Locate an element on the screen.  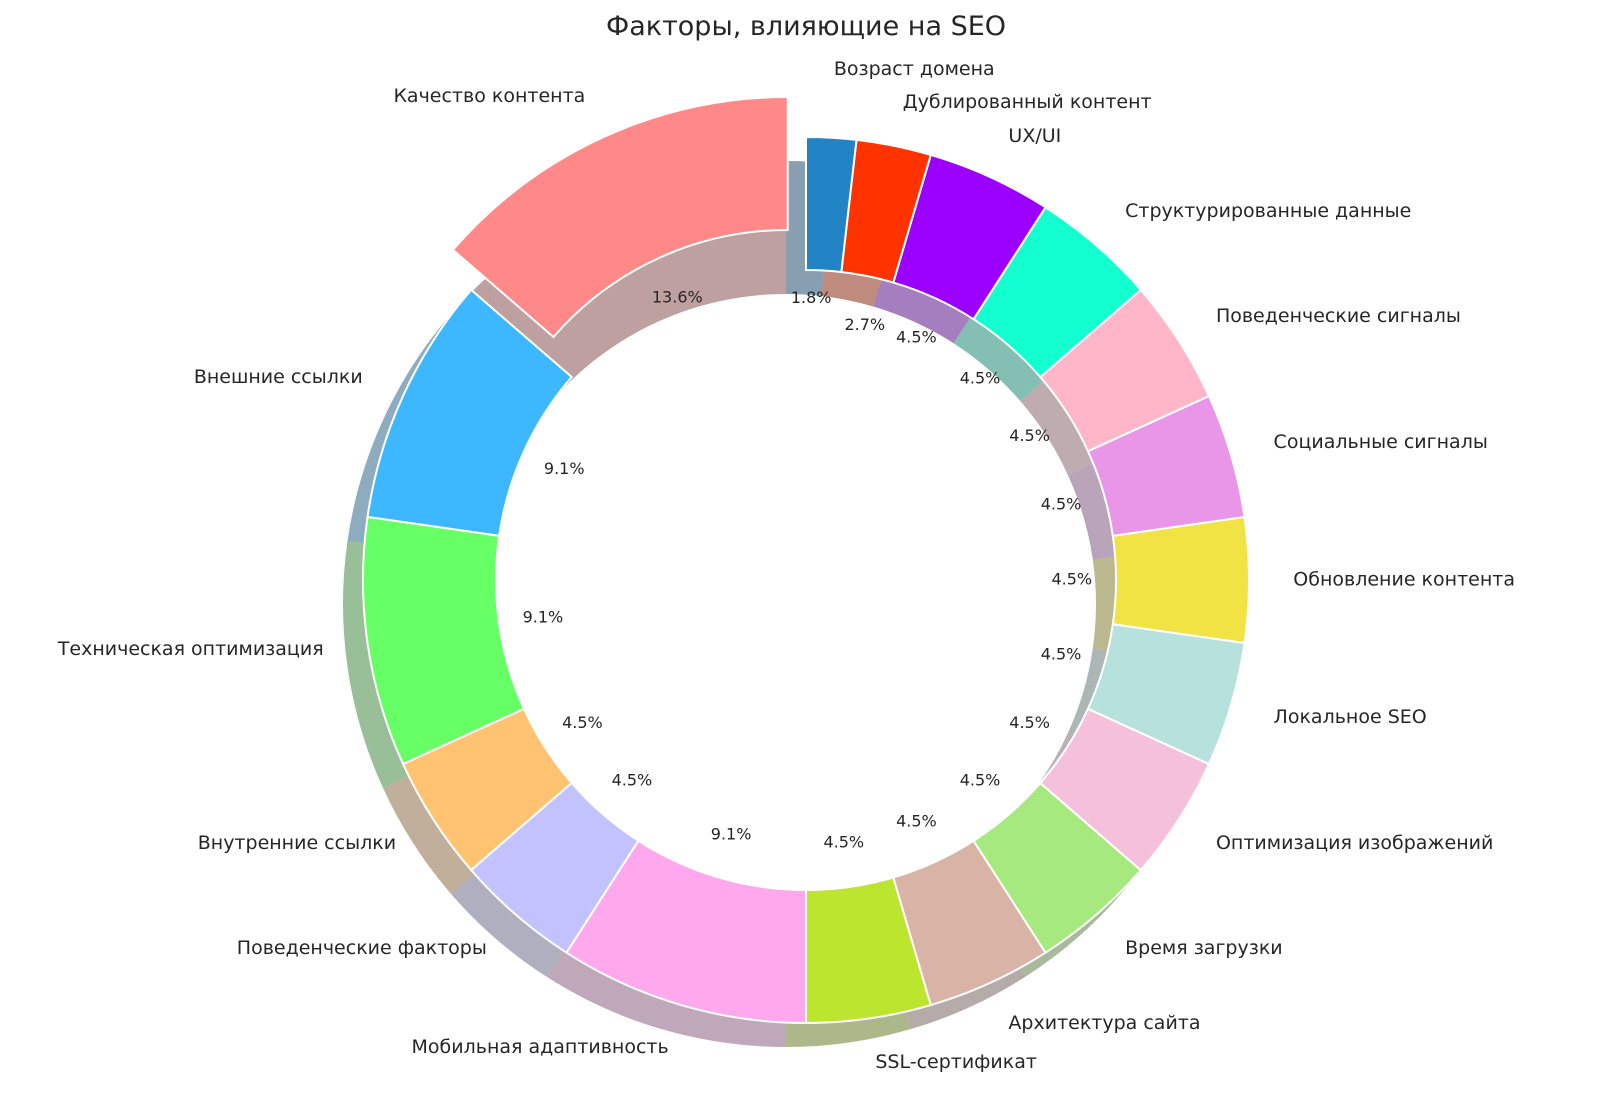
slice-label: UX/UI is located at coordinates (1034, 136).